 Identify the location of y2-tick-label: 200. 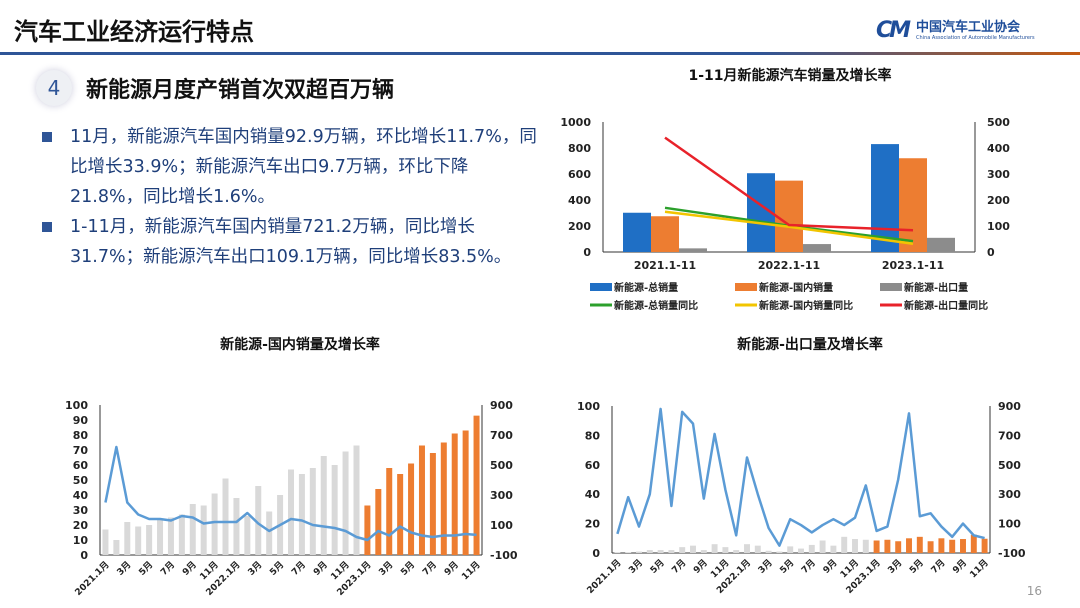
(998, 200).